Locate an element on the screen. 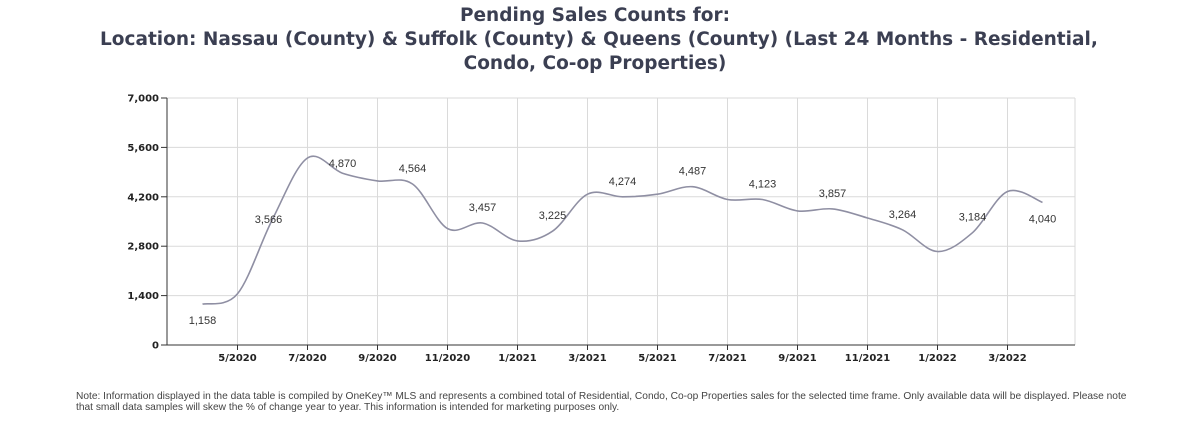 This screenshot has height=421, width=1200. x-tick-label: 5/2021 is located at coordinates (657, 358).